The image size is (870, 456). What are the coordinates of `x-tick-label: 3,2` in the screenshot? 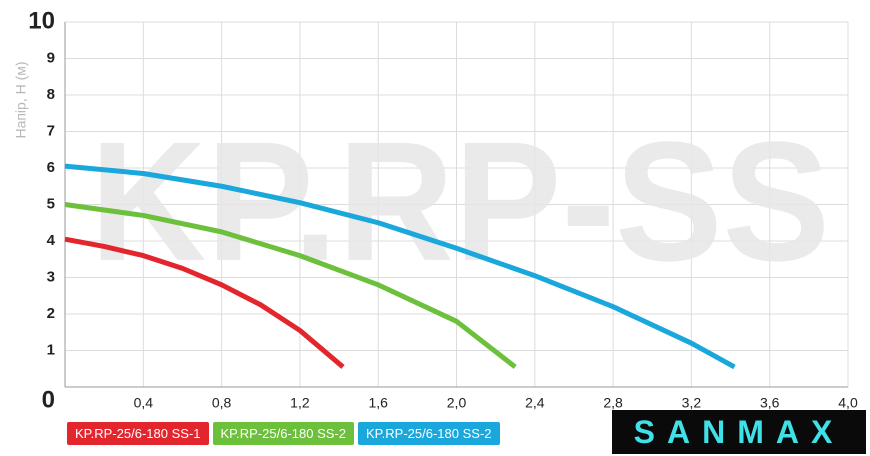 It's located at (692, 403).